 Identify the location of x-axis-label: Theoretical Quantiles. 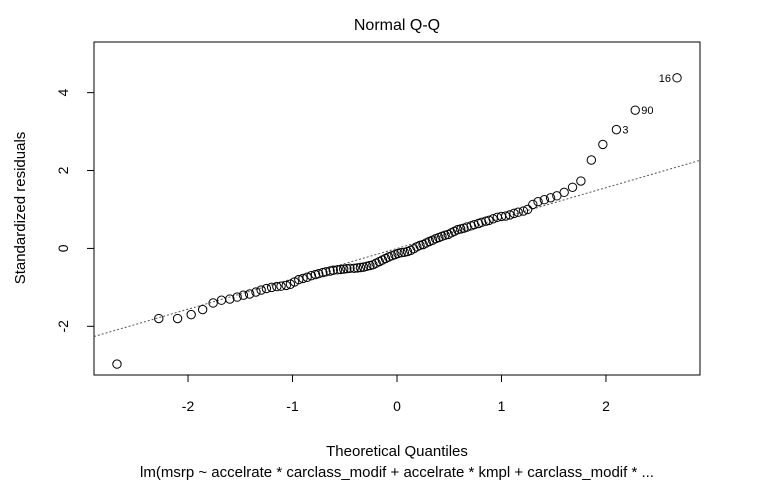
(397, 451).